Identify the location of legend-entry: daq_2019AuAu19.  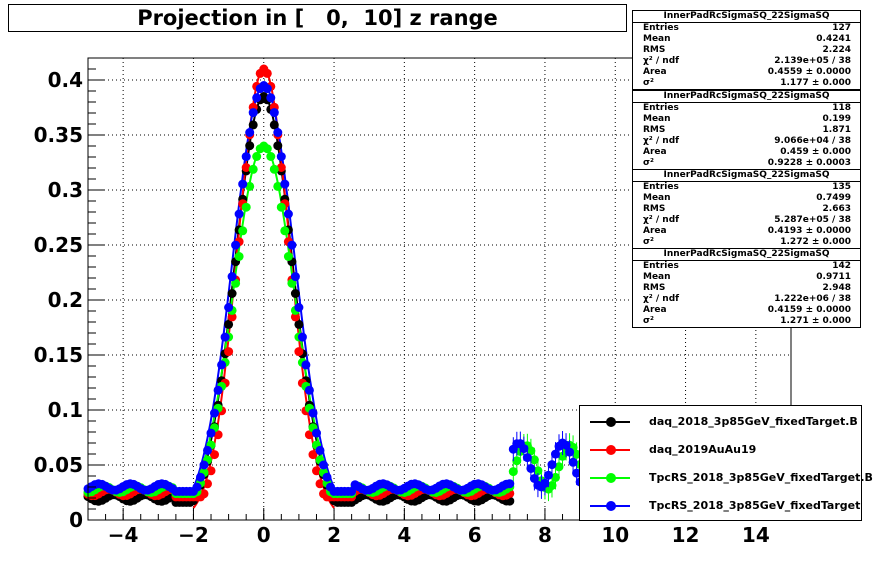
(720, 450).